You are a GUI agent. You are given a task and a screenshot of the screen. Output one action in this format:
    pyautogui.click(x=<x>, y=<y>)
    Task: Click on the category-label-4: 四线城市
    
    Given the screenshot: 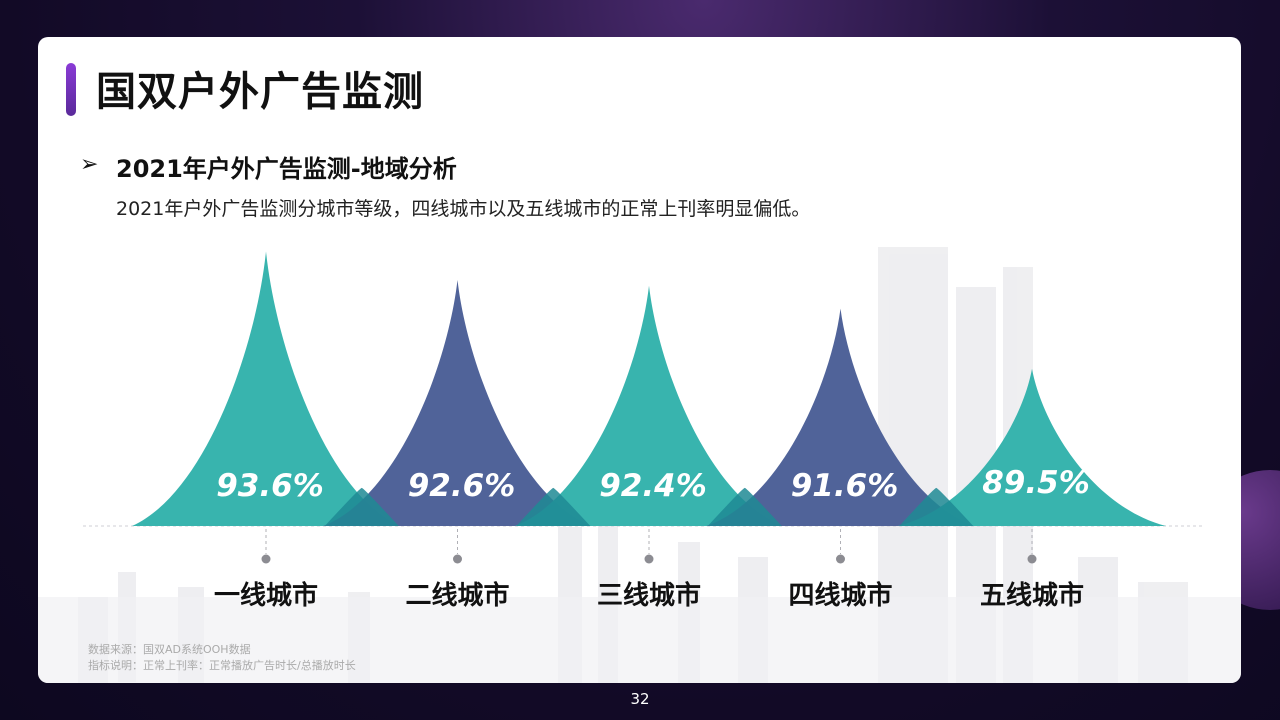 What is the action you would take?
    pyautogui.click(x=840, y=595)
    